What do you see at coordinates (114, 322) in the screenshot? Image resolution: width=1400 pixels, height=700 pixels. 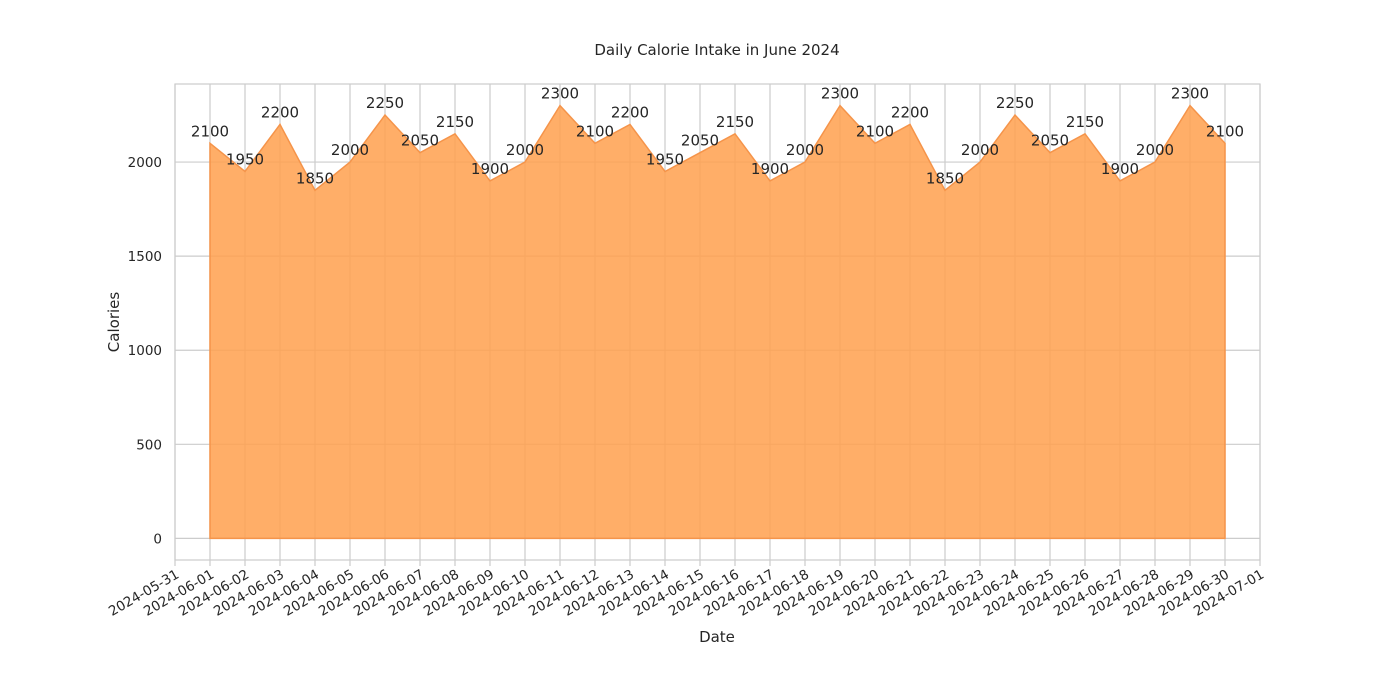 I see `y-axis-label: Calories` at bounding box center [114, 322].